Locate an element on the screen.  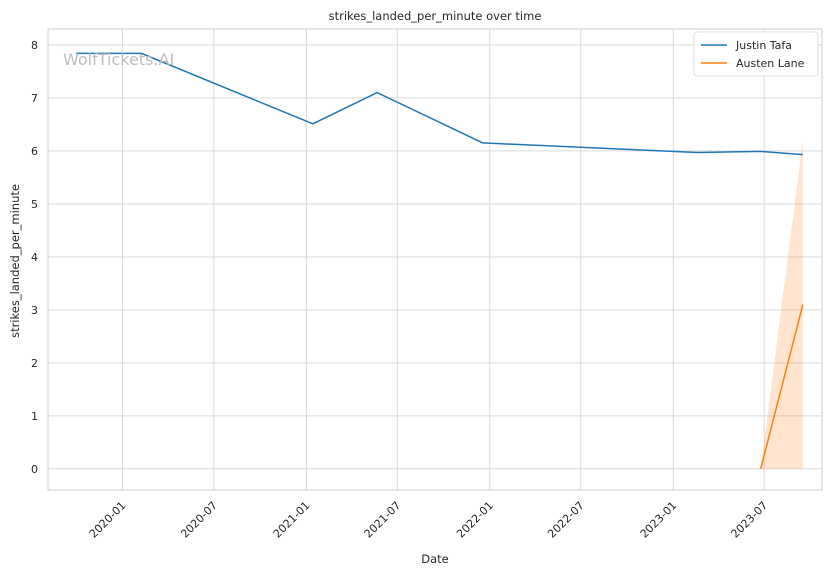
y-tick-label: 4 is located at coordinates (34, 257).